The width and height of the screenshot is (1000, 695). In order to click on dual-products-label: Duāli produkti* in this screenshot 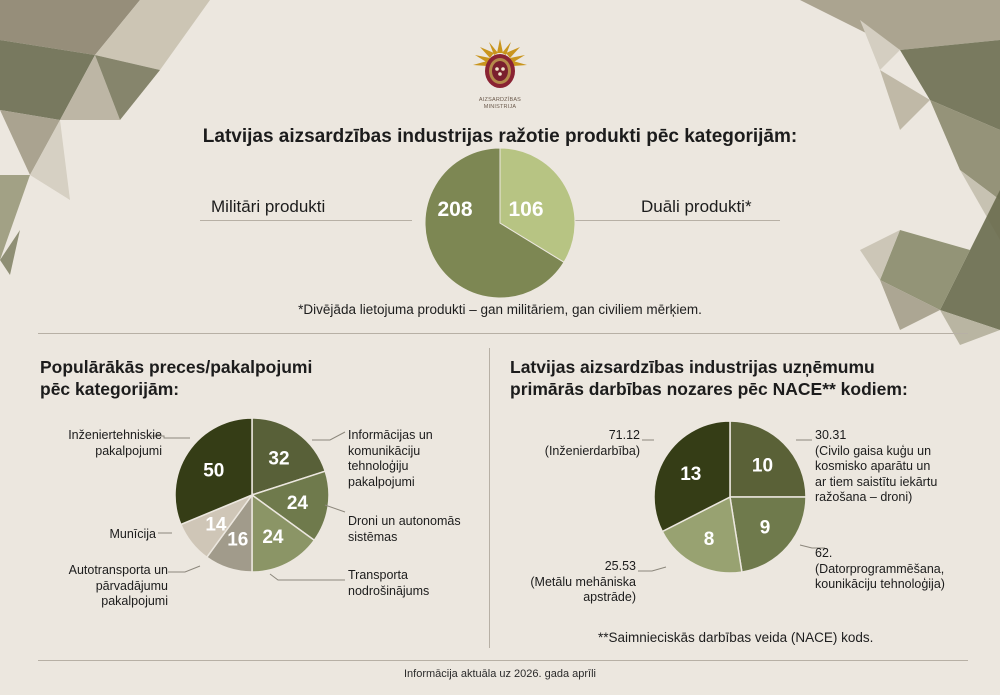, I will do `click(696, 206)`.